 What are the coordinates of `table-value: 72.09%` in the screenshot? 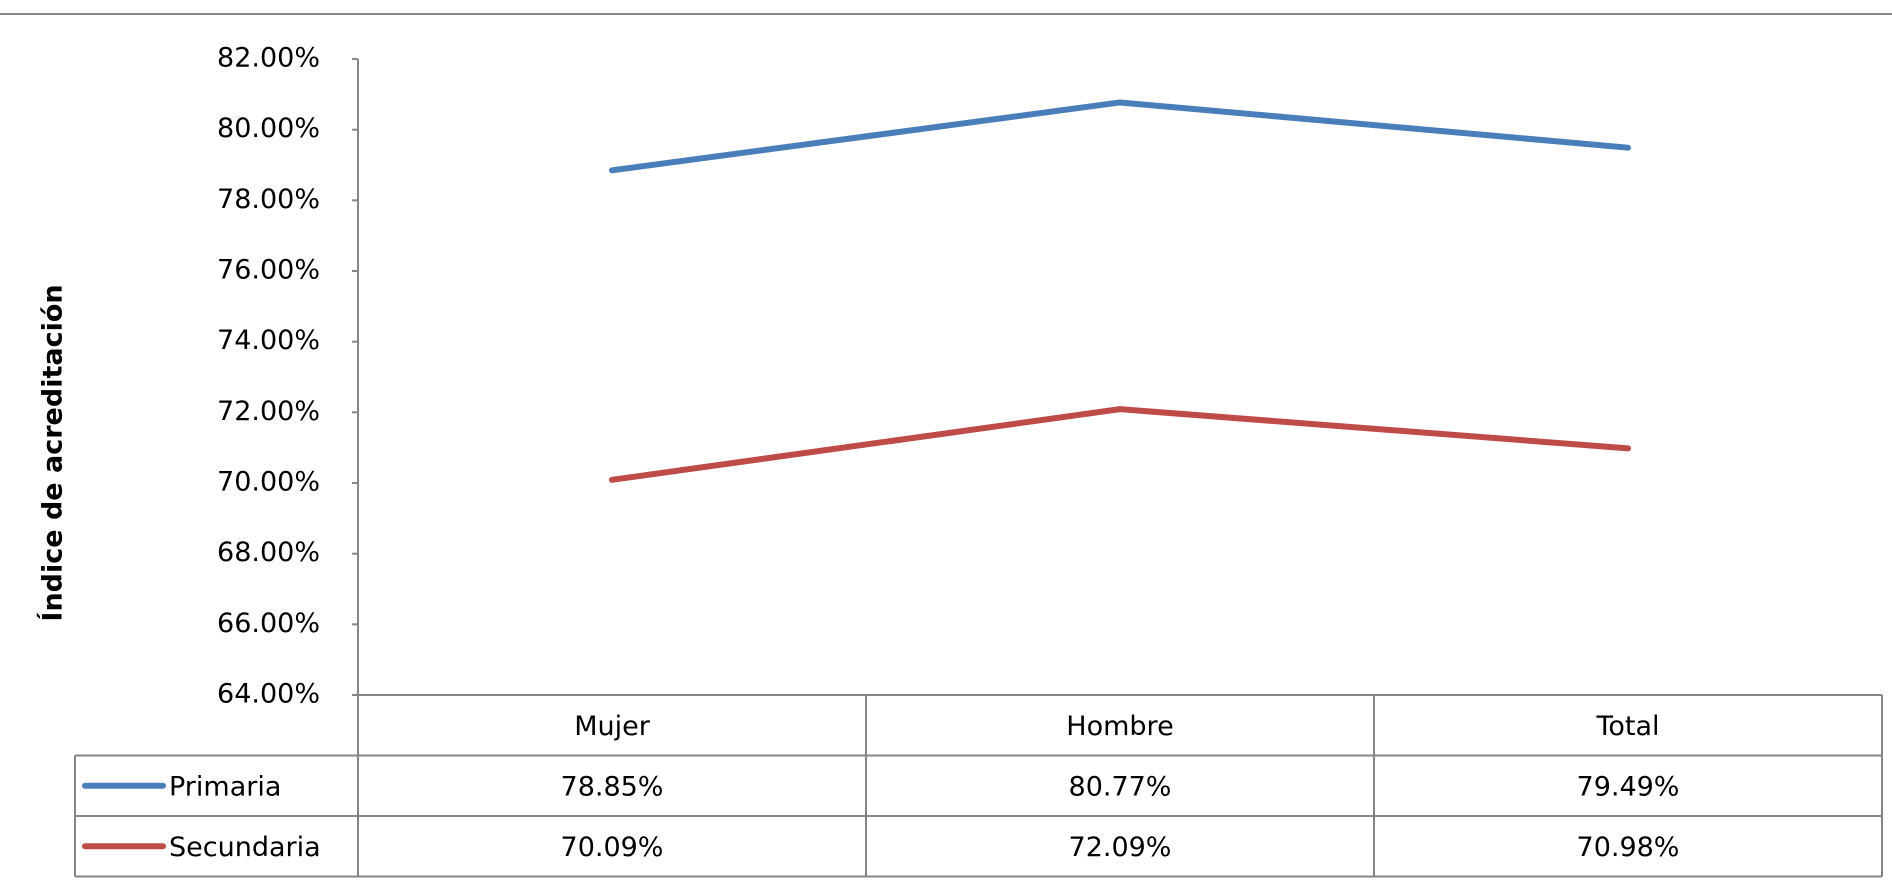 It's located at (1120, 847).